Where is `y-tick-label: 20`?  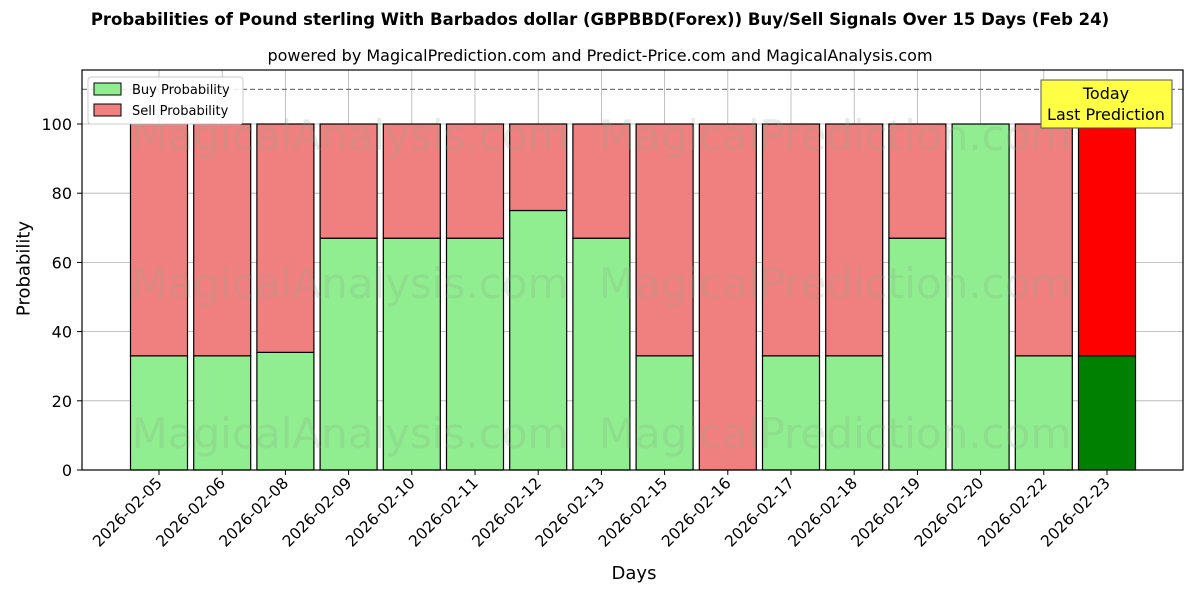 y-tick-label: 20 is located at coordinates (62, 401).